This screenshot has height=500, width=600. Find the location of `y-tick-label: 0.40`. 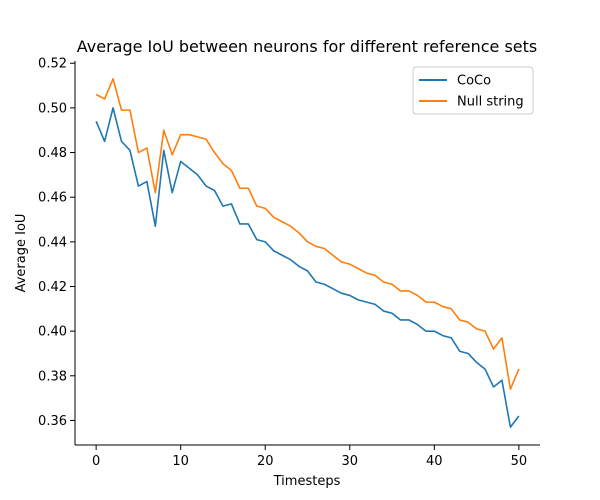

y-tick-label: 0.40 is located at coordinates (52, 332).